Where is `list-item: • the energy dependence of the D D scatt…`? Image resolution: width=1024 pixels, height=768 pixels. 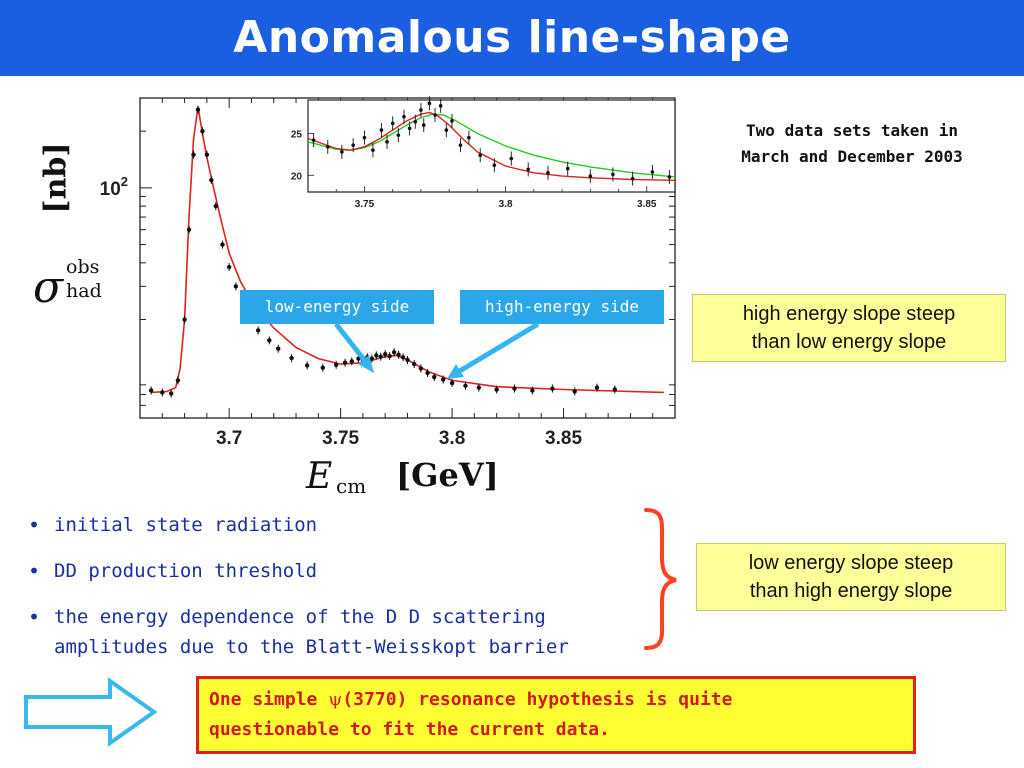
list-item: • the energy dependence of the D D scatt… is located at coordinates (348, 632).